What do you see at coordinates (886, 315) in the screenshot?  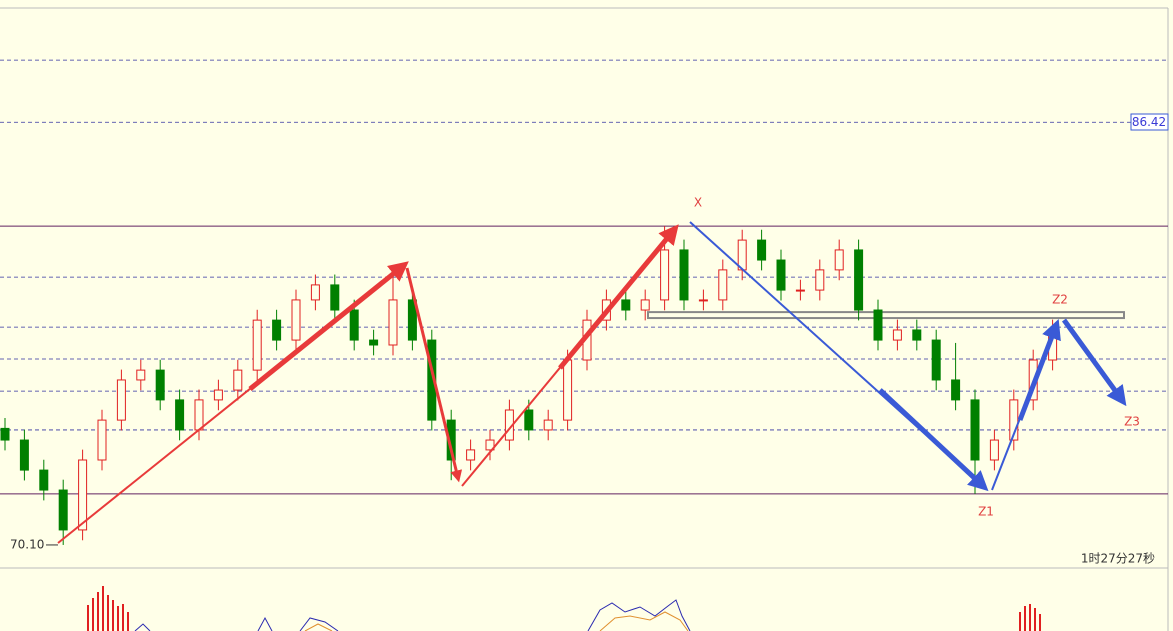 I see `zone-box` at bounding box center [886, 315].